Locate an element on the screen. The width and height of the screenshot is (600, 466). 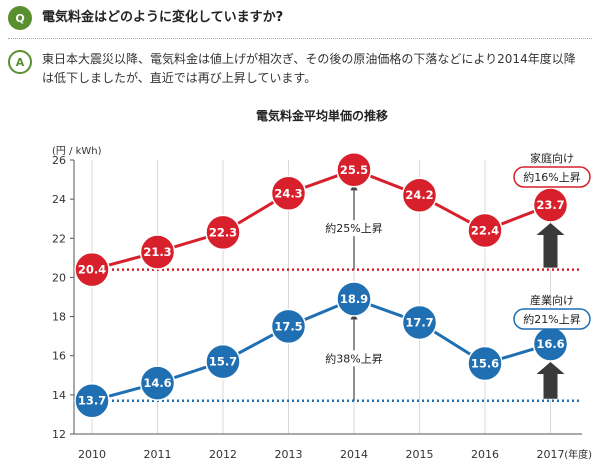
series-0-value-label-2014: 25.5 is located at coordinates (354, 170).